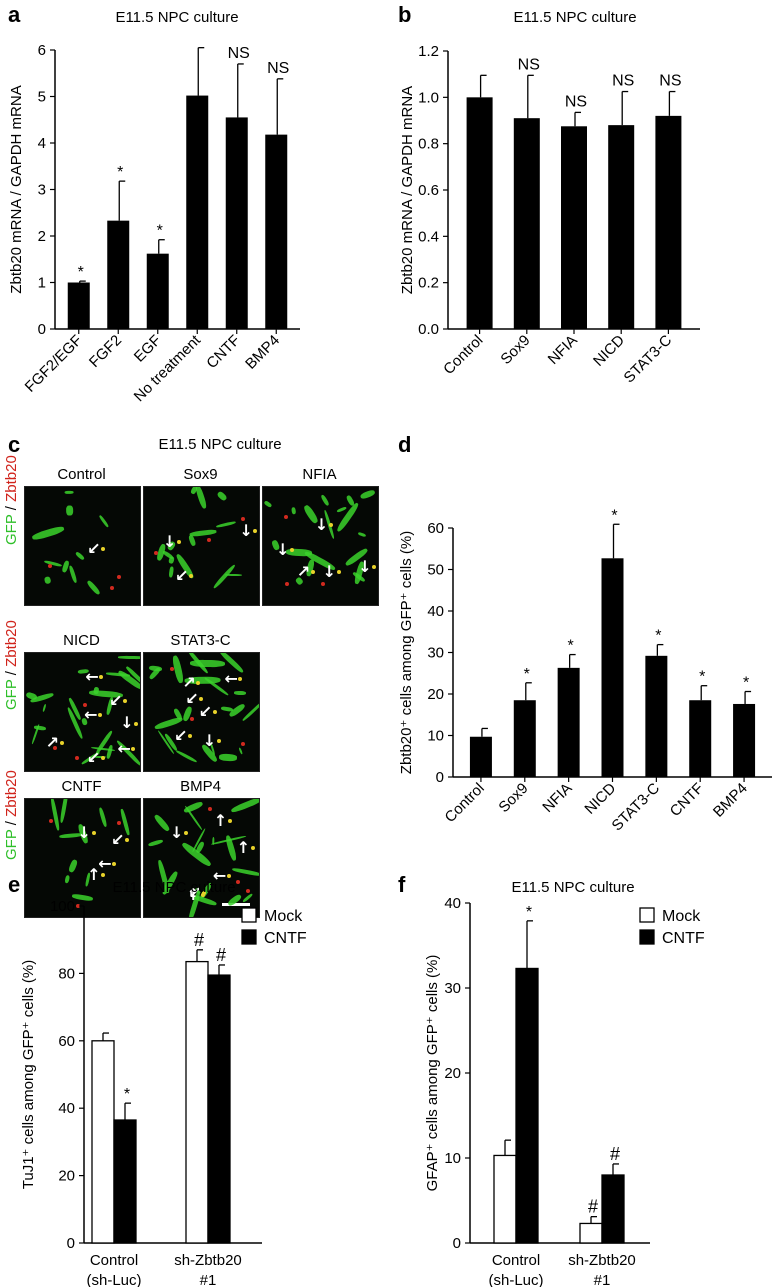 The image size is (781, 1287). Describe the element at coordinates (14, 884) in the screenshot. I see `panel-letter-e: e` at that location.